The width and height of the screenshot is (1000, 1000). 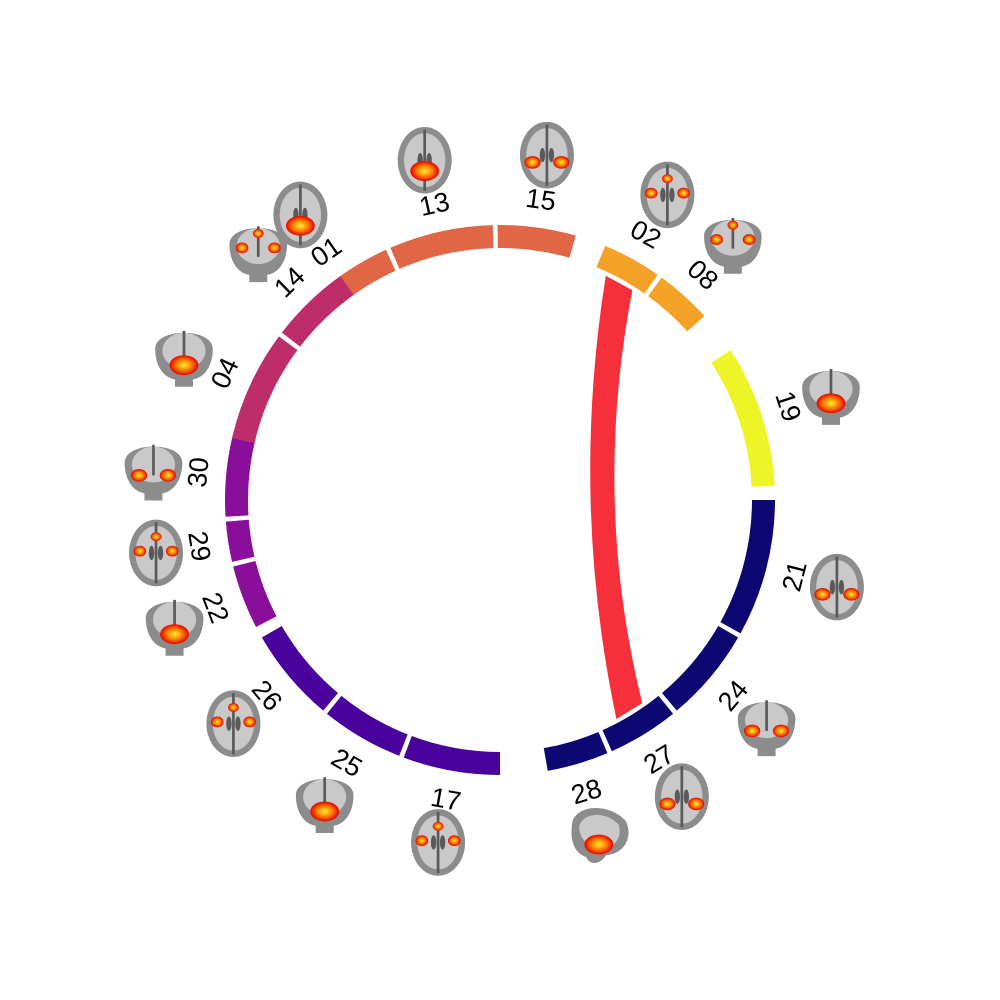 I want to click on segment-label-29: 29, so click(x=199, y=546).